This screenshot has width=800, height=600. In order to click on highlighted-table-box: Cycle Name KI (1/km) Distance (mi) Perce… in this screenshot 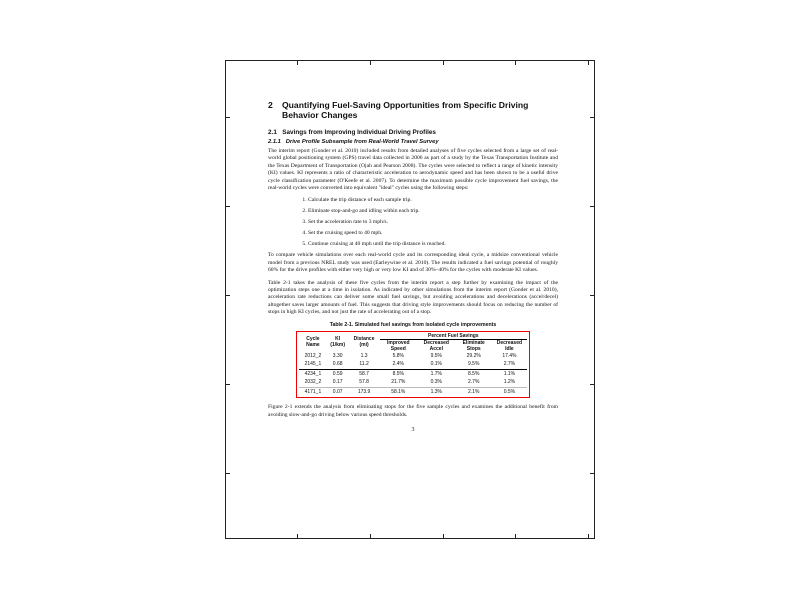, I will do `click(413, 364)`.